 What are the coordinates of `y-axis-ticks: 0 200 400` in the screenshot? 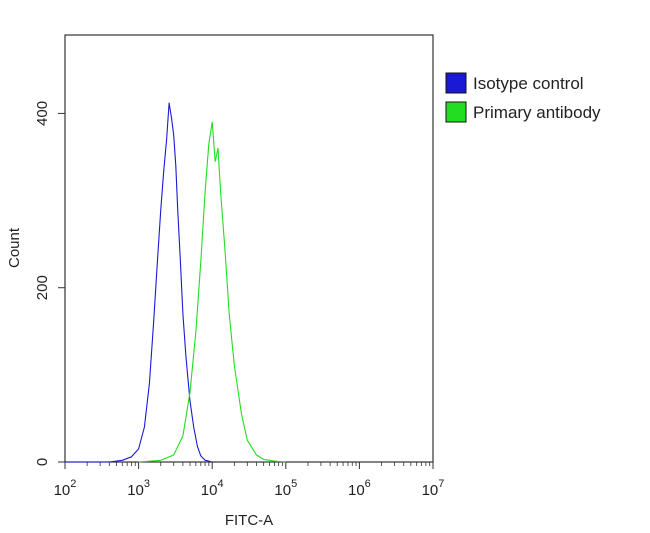 It's located at (49, 283).